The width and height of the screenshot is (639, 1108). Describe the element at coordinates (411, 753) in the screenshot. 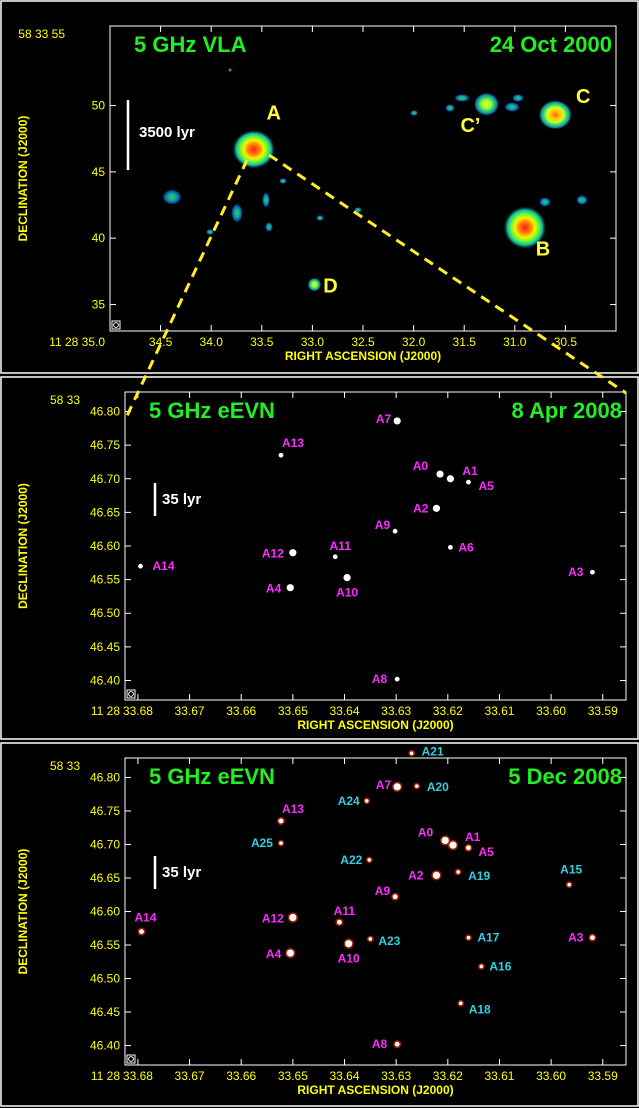

I see `component-A21` at that location.